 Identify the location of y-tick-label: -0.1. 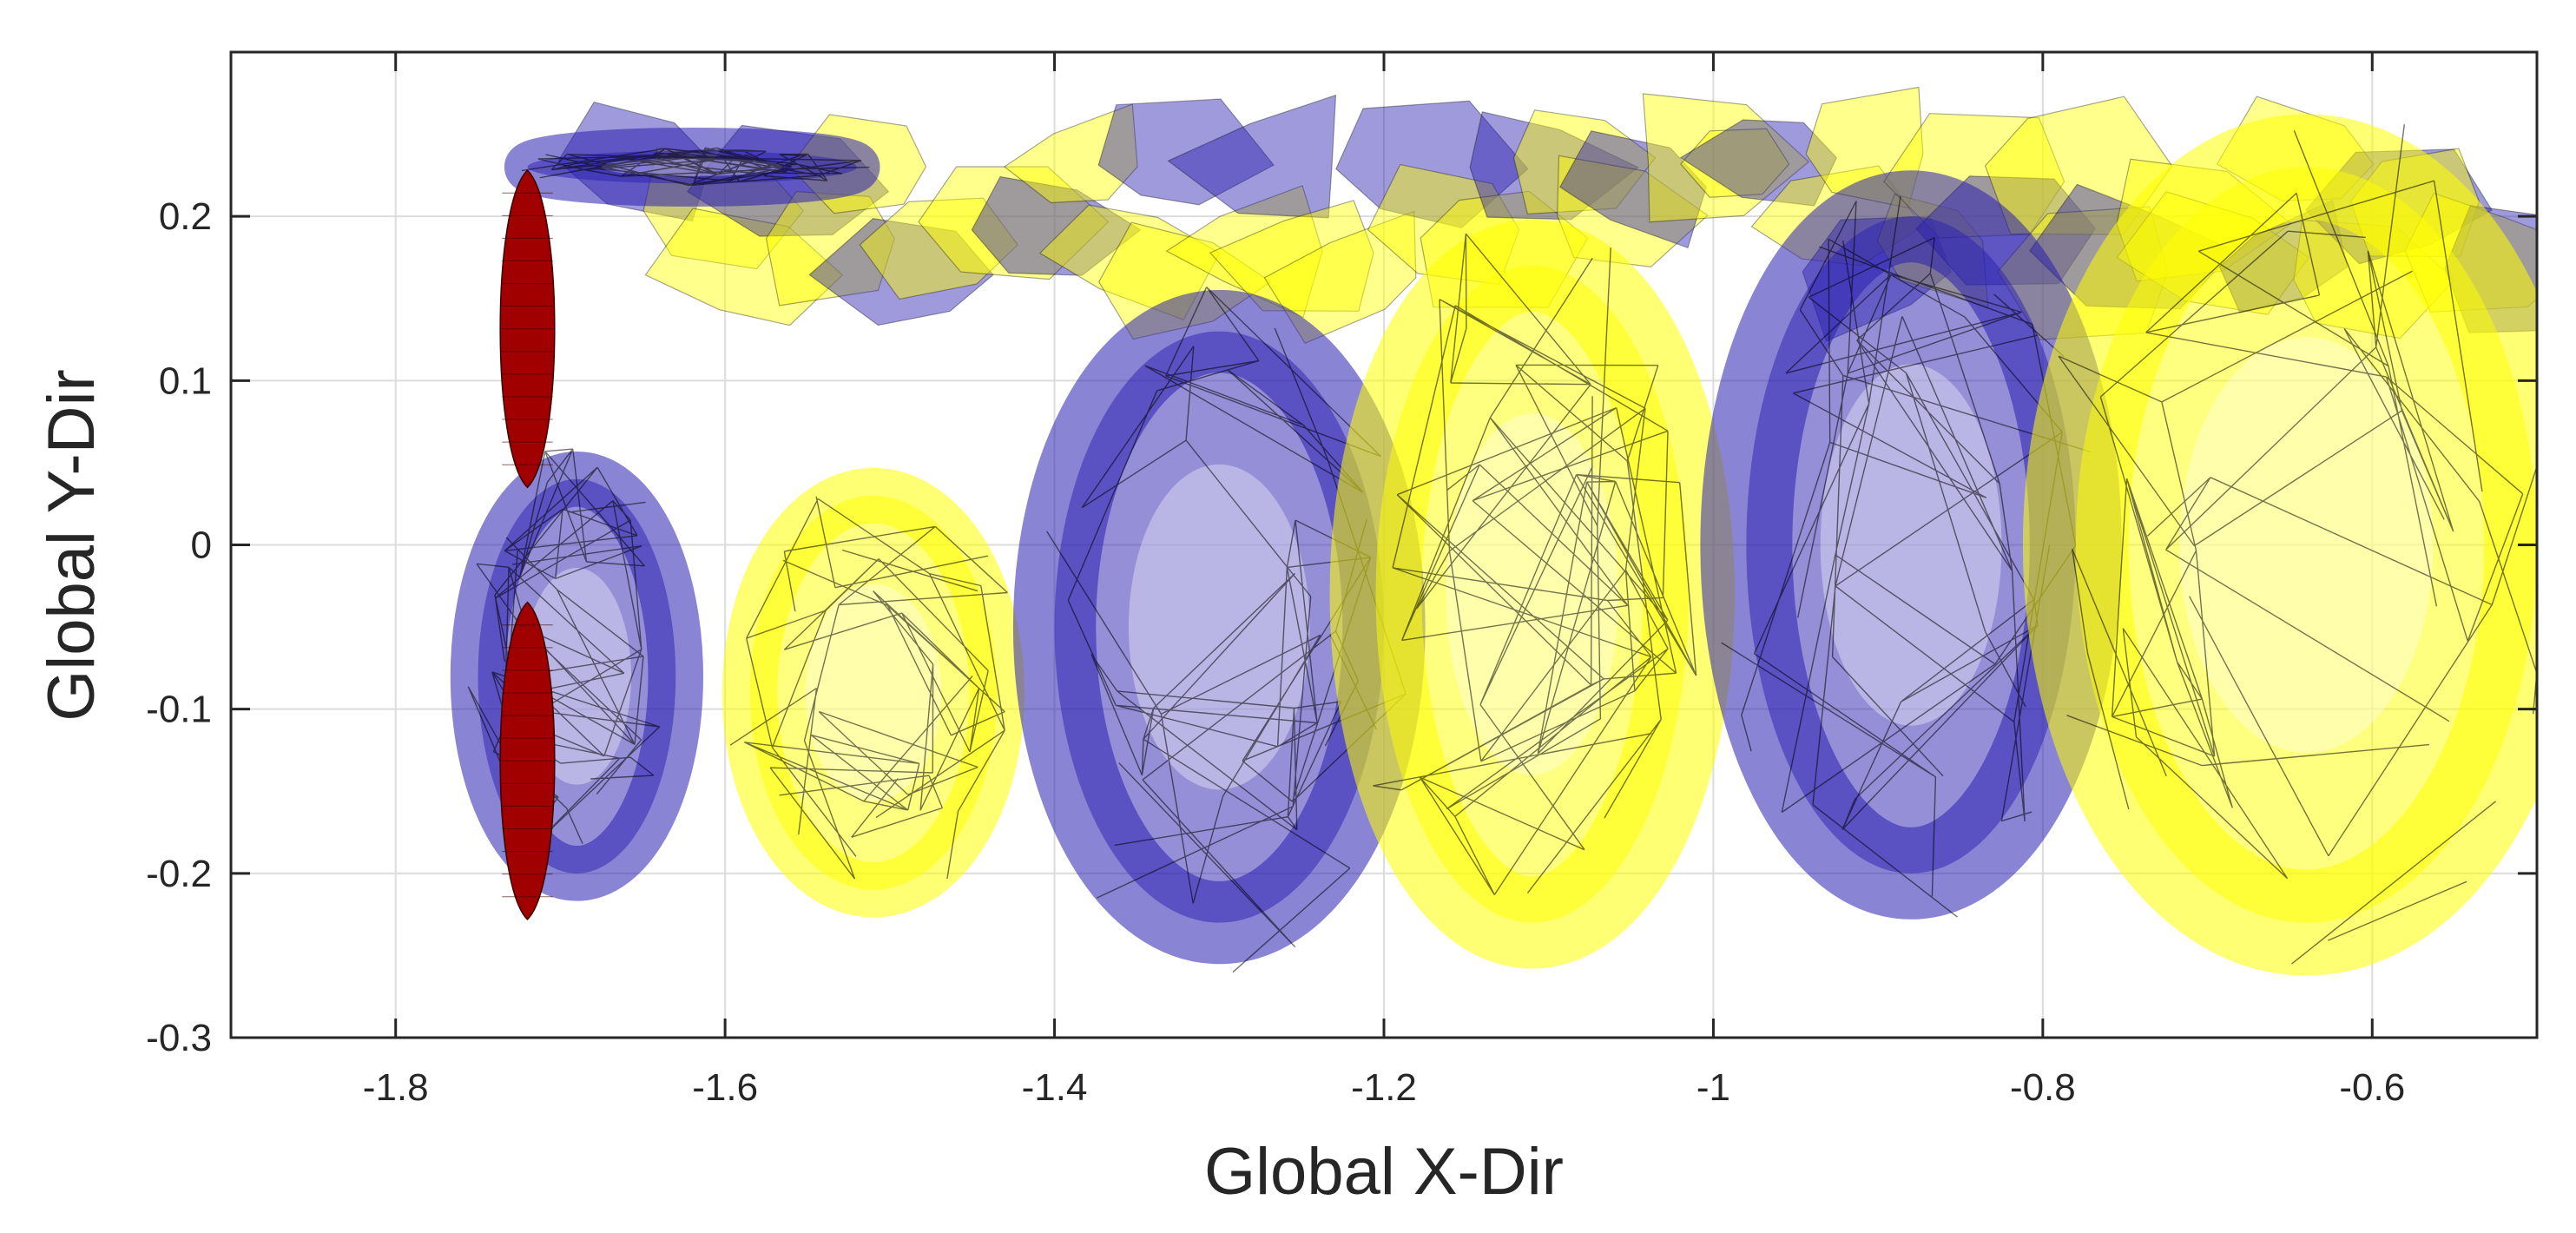
(179, 710).